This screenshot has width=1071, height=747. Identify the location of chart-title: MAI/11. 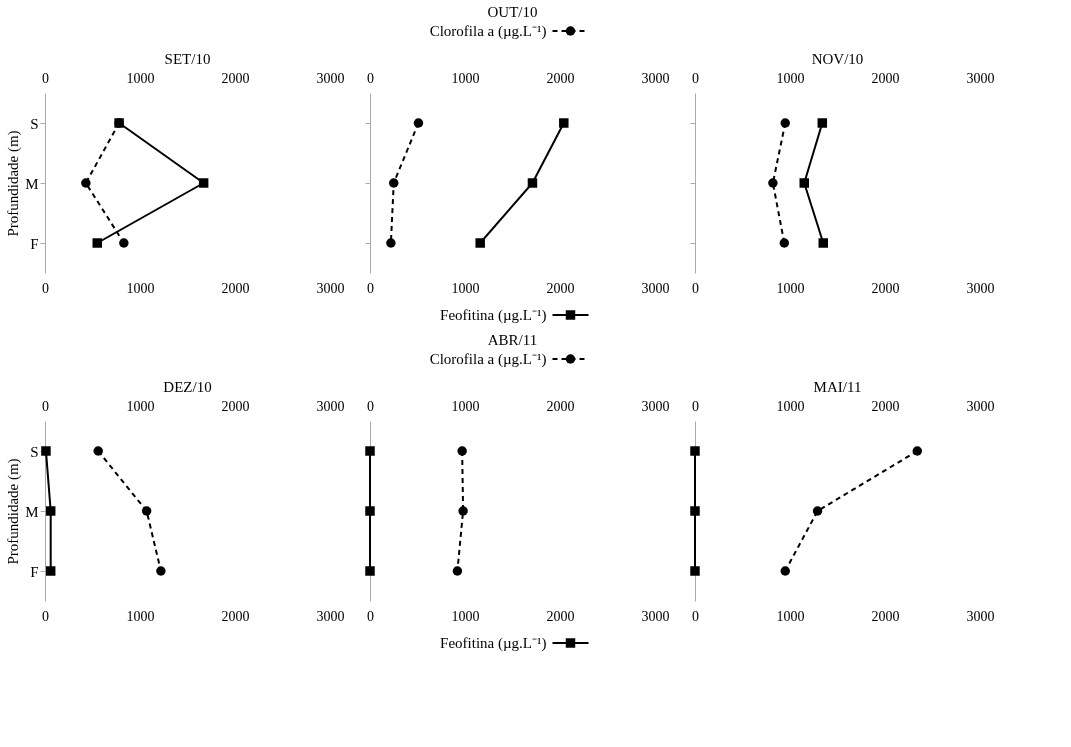
(837, 387).